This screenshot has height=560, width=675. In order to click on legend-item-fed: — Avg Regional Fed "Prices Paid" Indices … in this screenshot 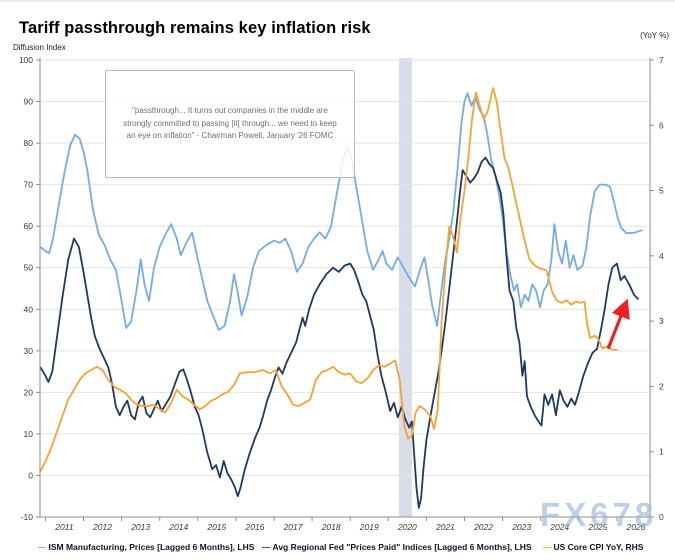, I will do `click(397, 547)`.